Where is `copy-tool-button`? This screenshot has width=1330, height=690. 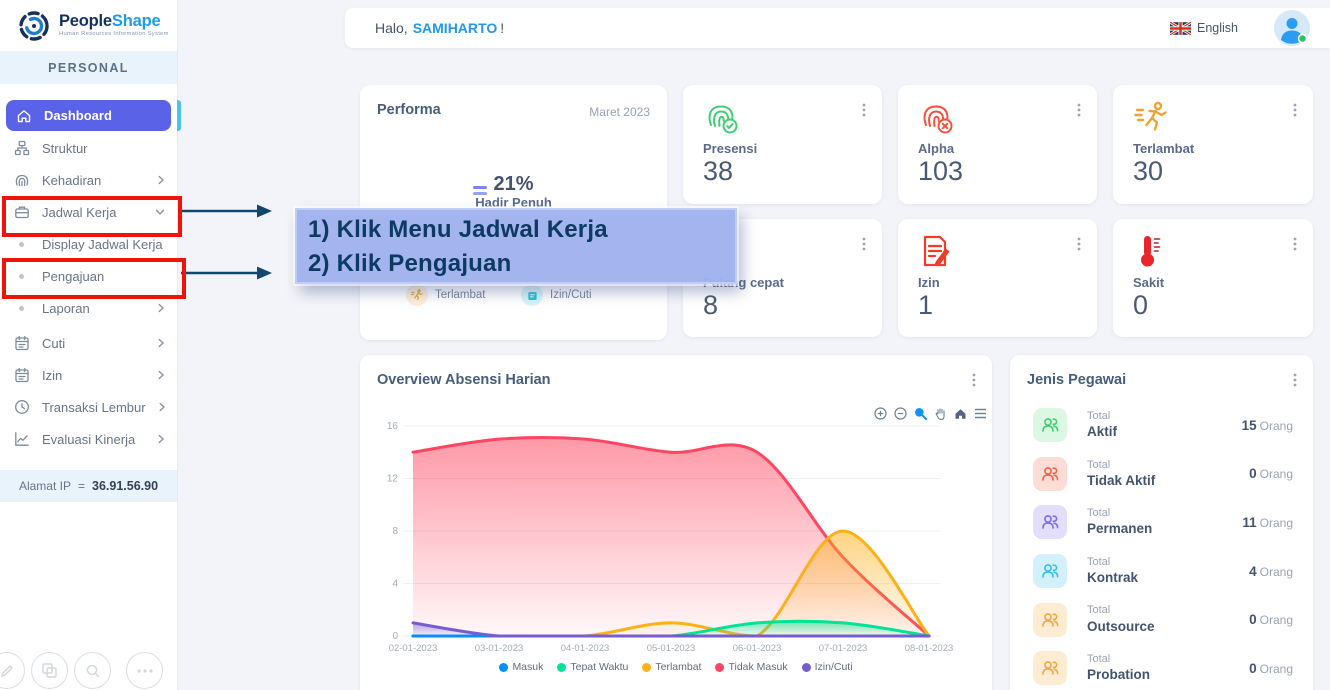
copy-tool-button is located at coordinates (49, 670).